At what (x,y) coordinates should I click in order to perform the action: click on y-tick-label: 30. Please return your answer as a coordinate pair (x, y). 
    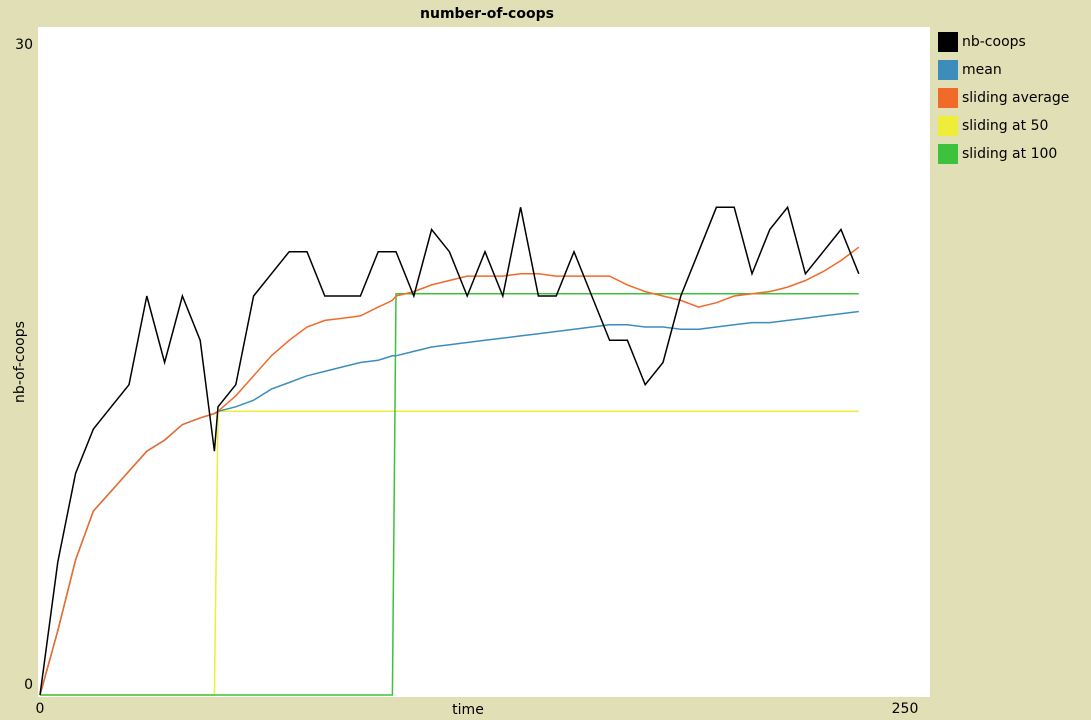
    Looking at the image, I should click on (24, 45).